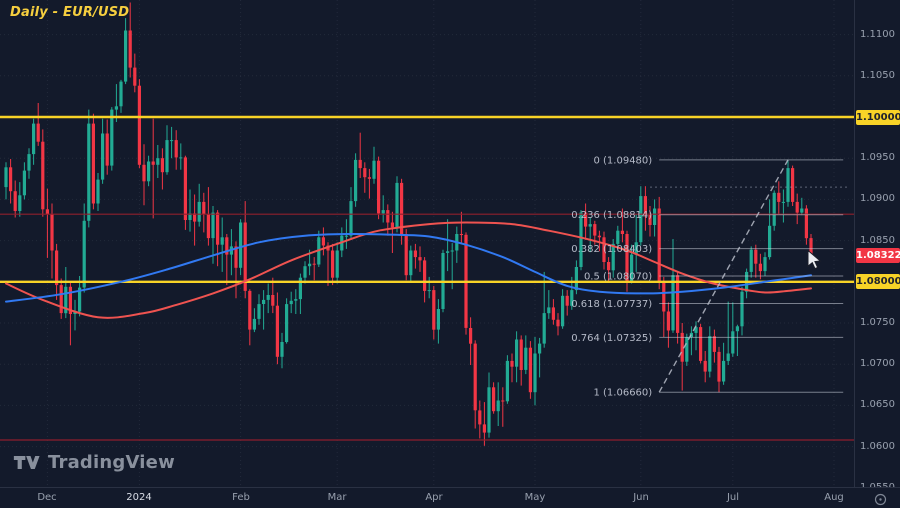 This screenshot has height=508, width=900. I want to click on dashed-trendline, so click(723, 276).